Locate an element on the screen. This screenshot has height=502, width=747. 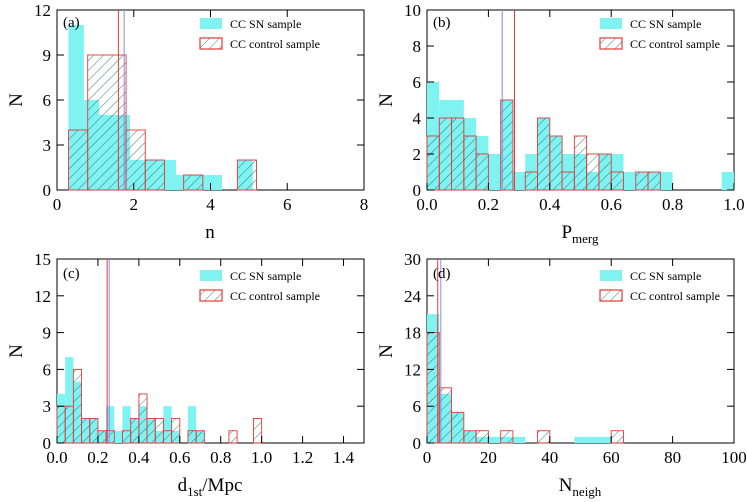
x-axis-label: Pmerg is located at coordinates (580, 234).